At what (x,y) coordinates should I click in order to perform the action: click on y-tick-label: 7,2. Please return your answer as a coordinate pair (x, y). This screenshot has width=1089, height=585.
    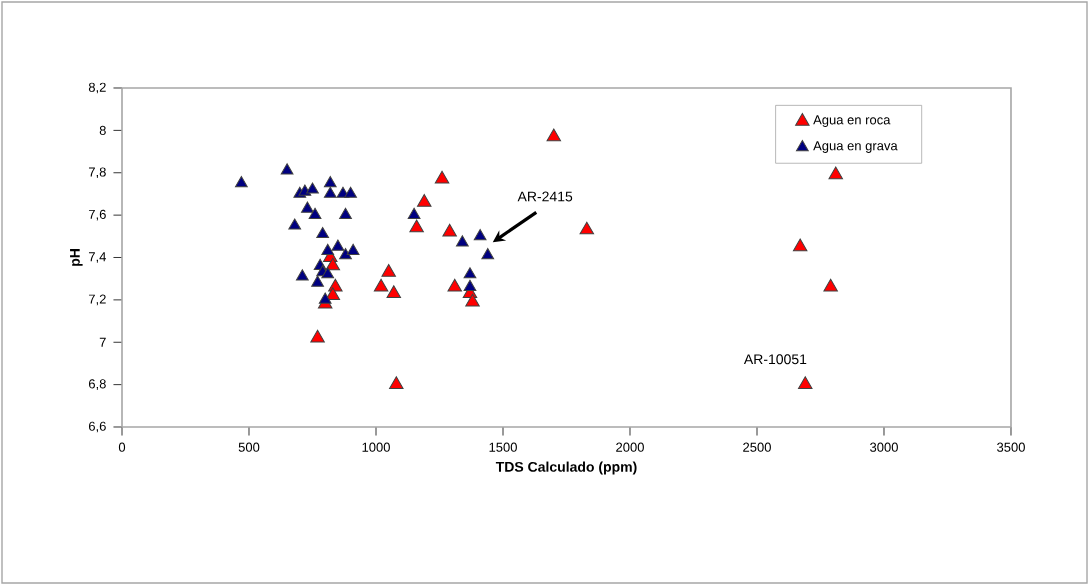
    Looking at the image, I should click on (97, 300).